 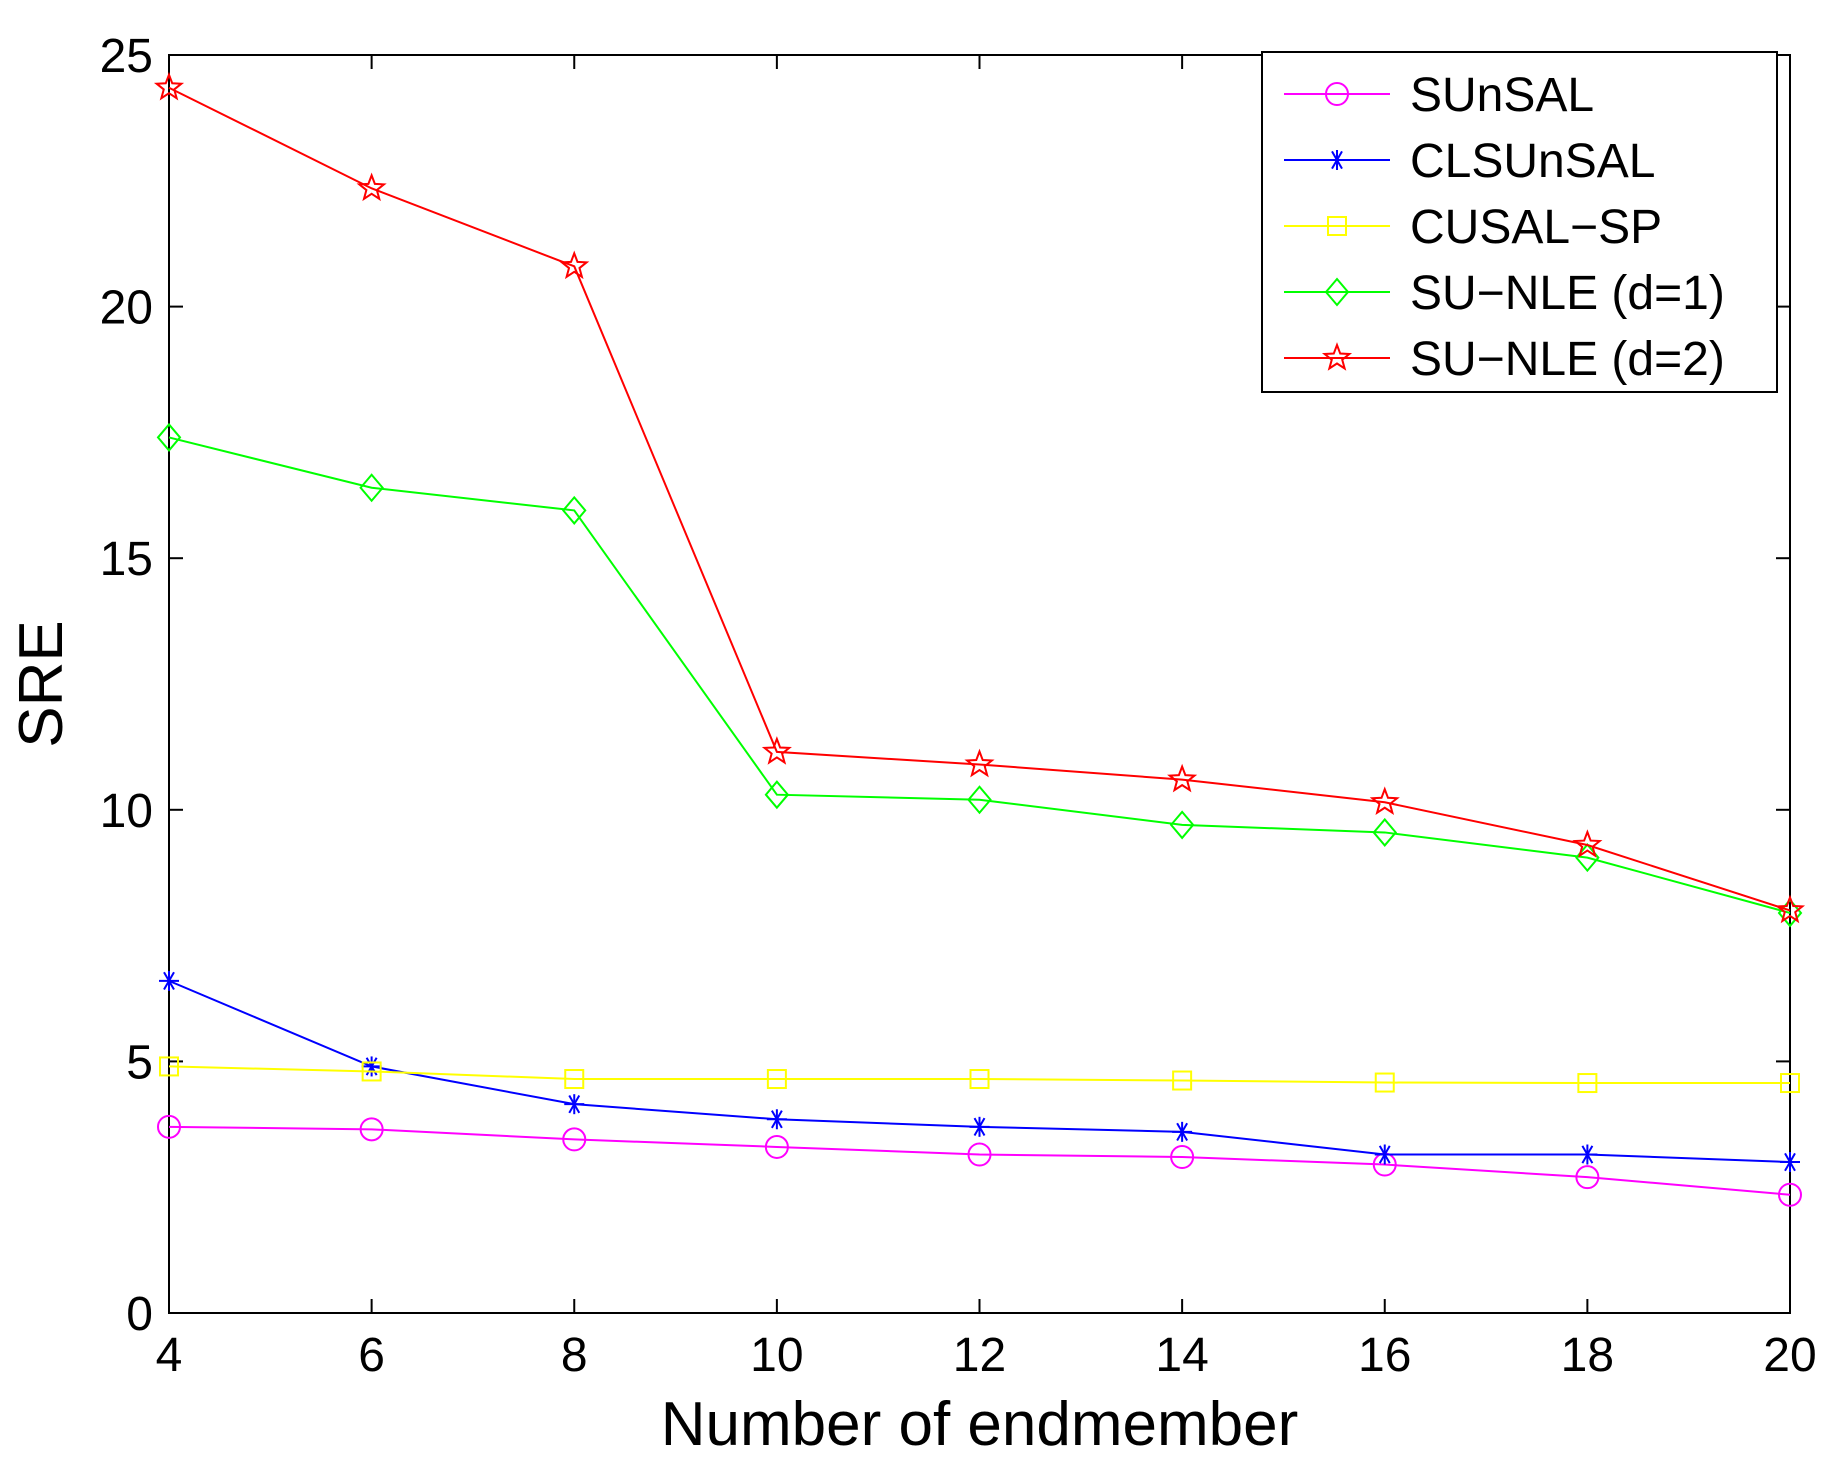 I want to click on legend-item-su-nle-d-2: SU−NLE (d=2), so click(x=1504, y=359).